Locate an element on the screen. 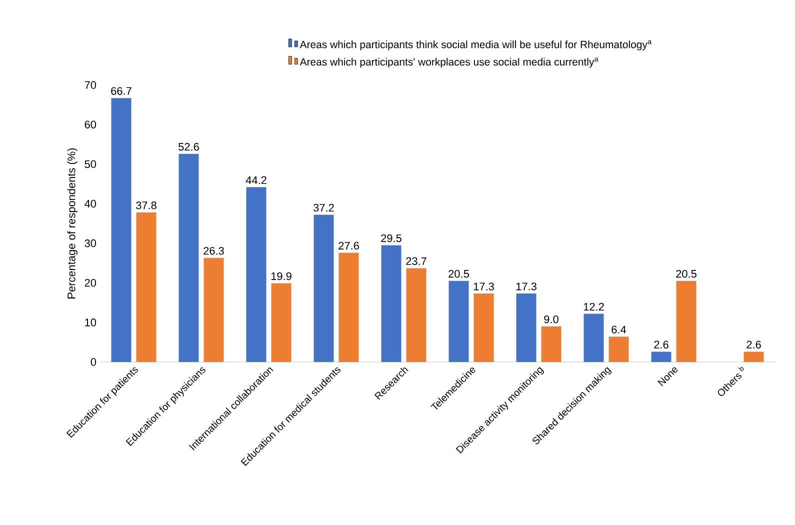 The image size is (795, 525). data-label: 19.9 is located at coordinates (281, 276).